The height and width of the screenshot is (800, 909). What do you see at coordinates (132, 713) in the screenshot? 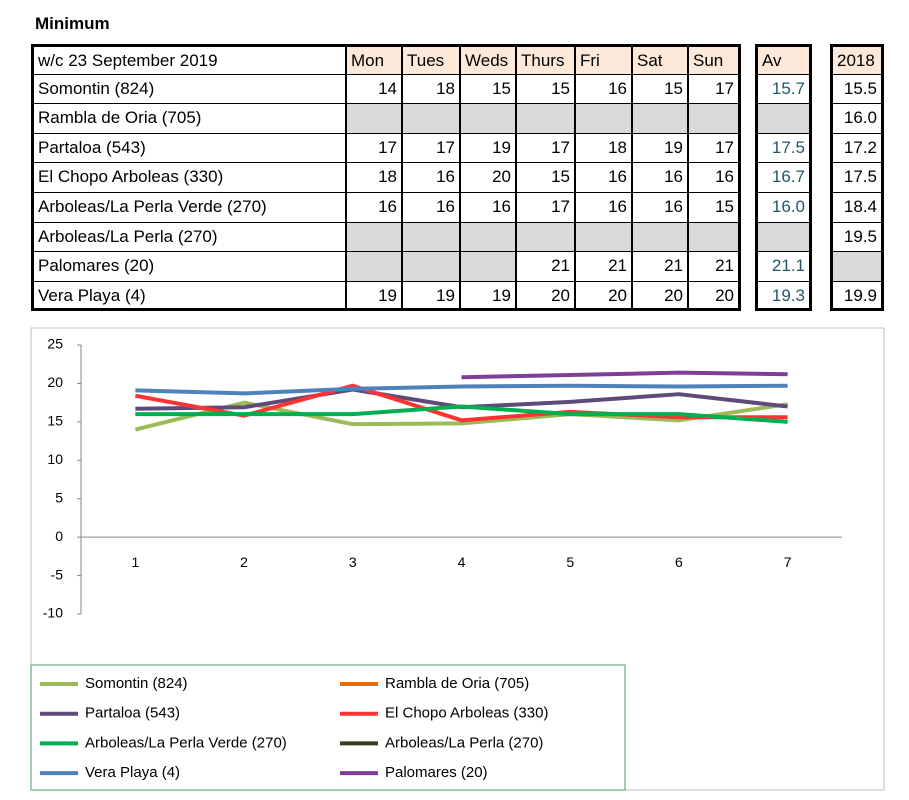
I see `legend-label: Partaloa (543)` at bounding box center [132, 713].